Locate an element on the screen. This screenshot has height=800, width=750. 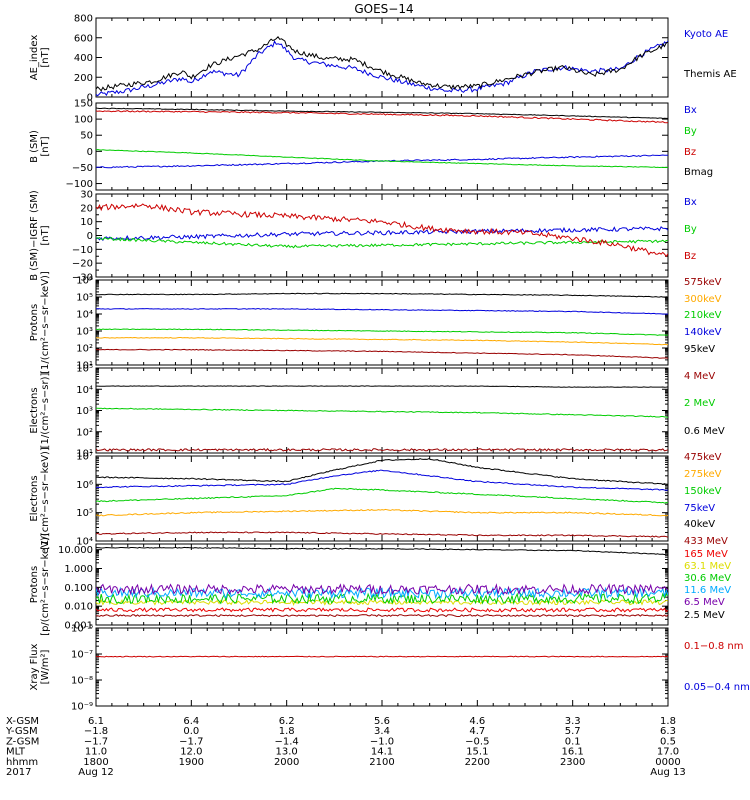
y-tick-label: −20 is located at coordinates (82, 264).